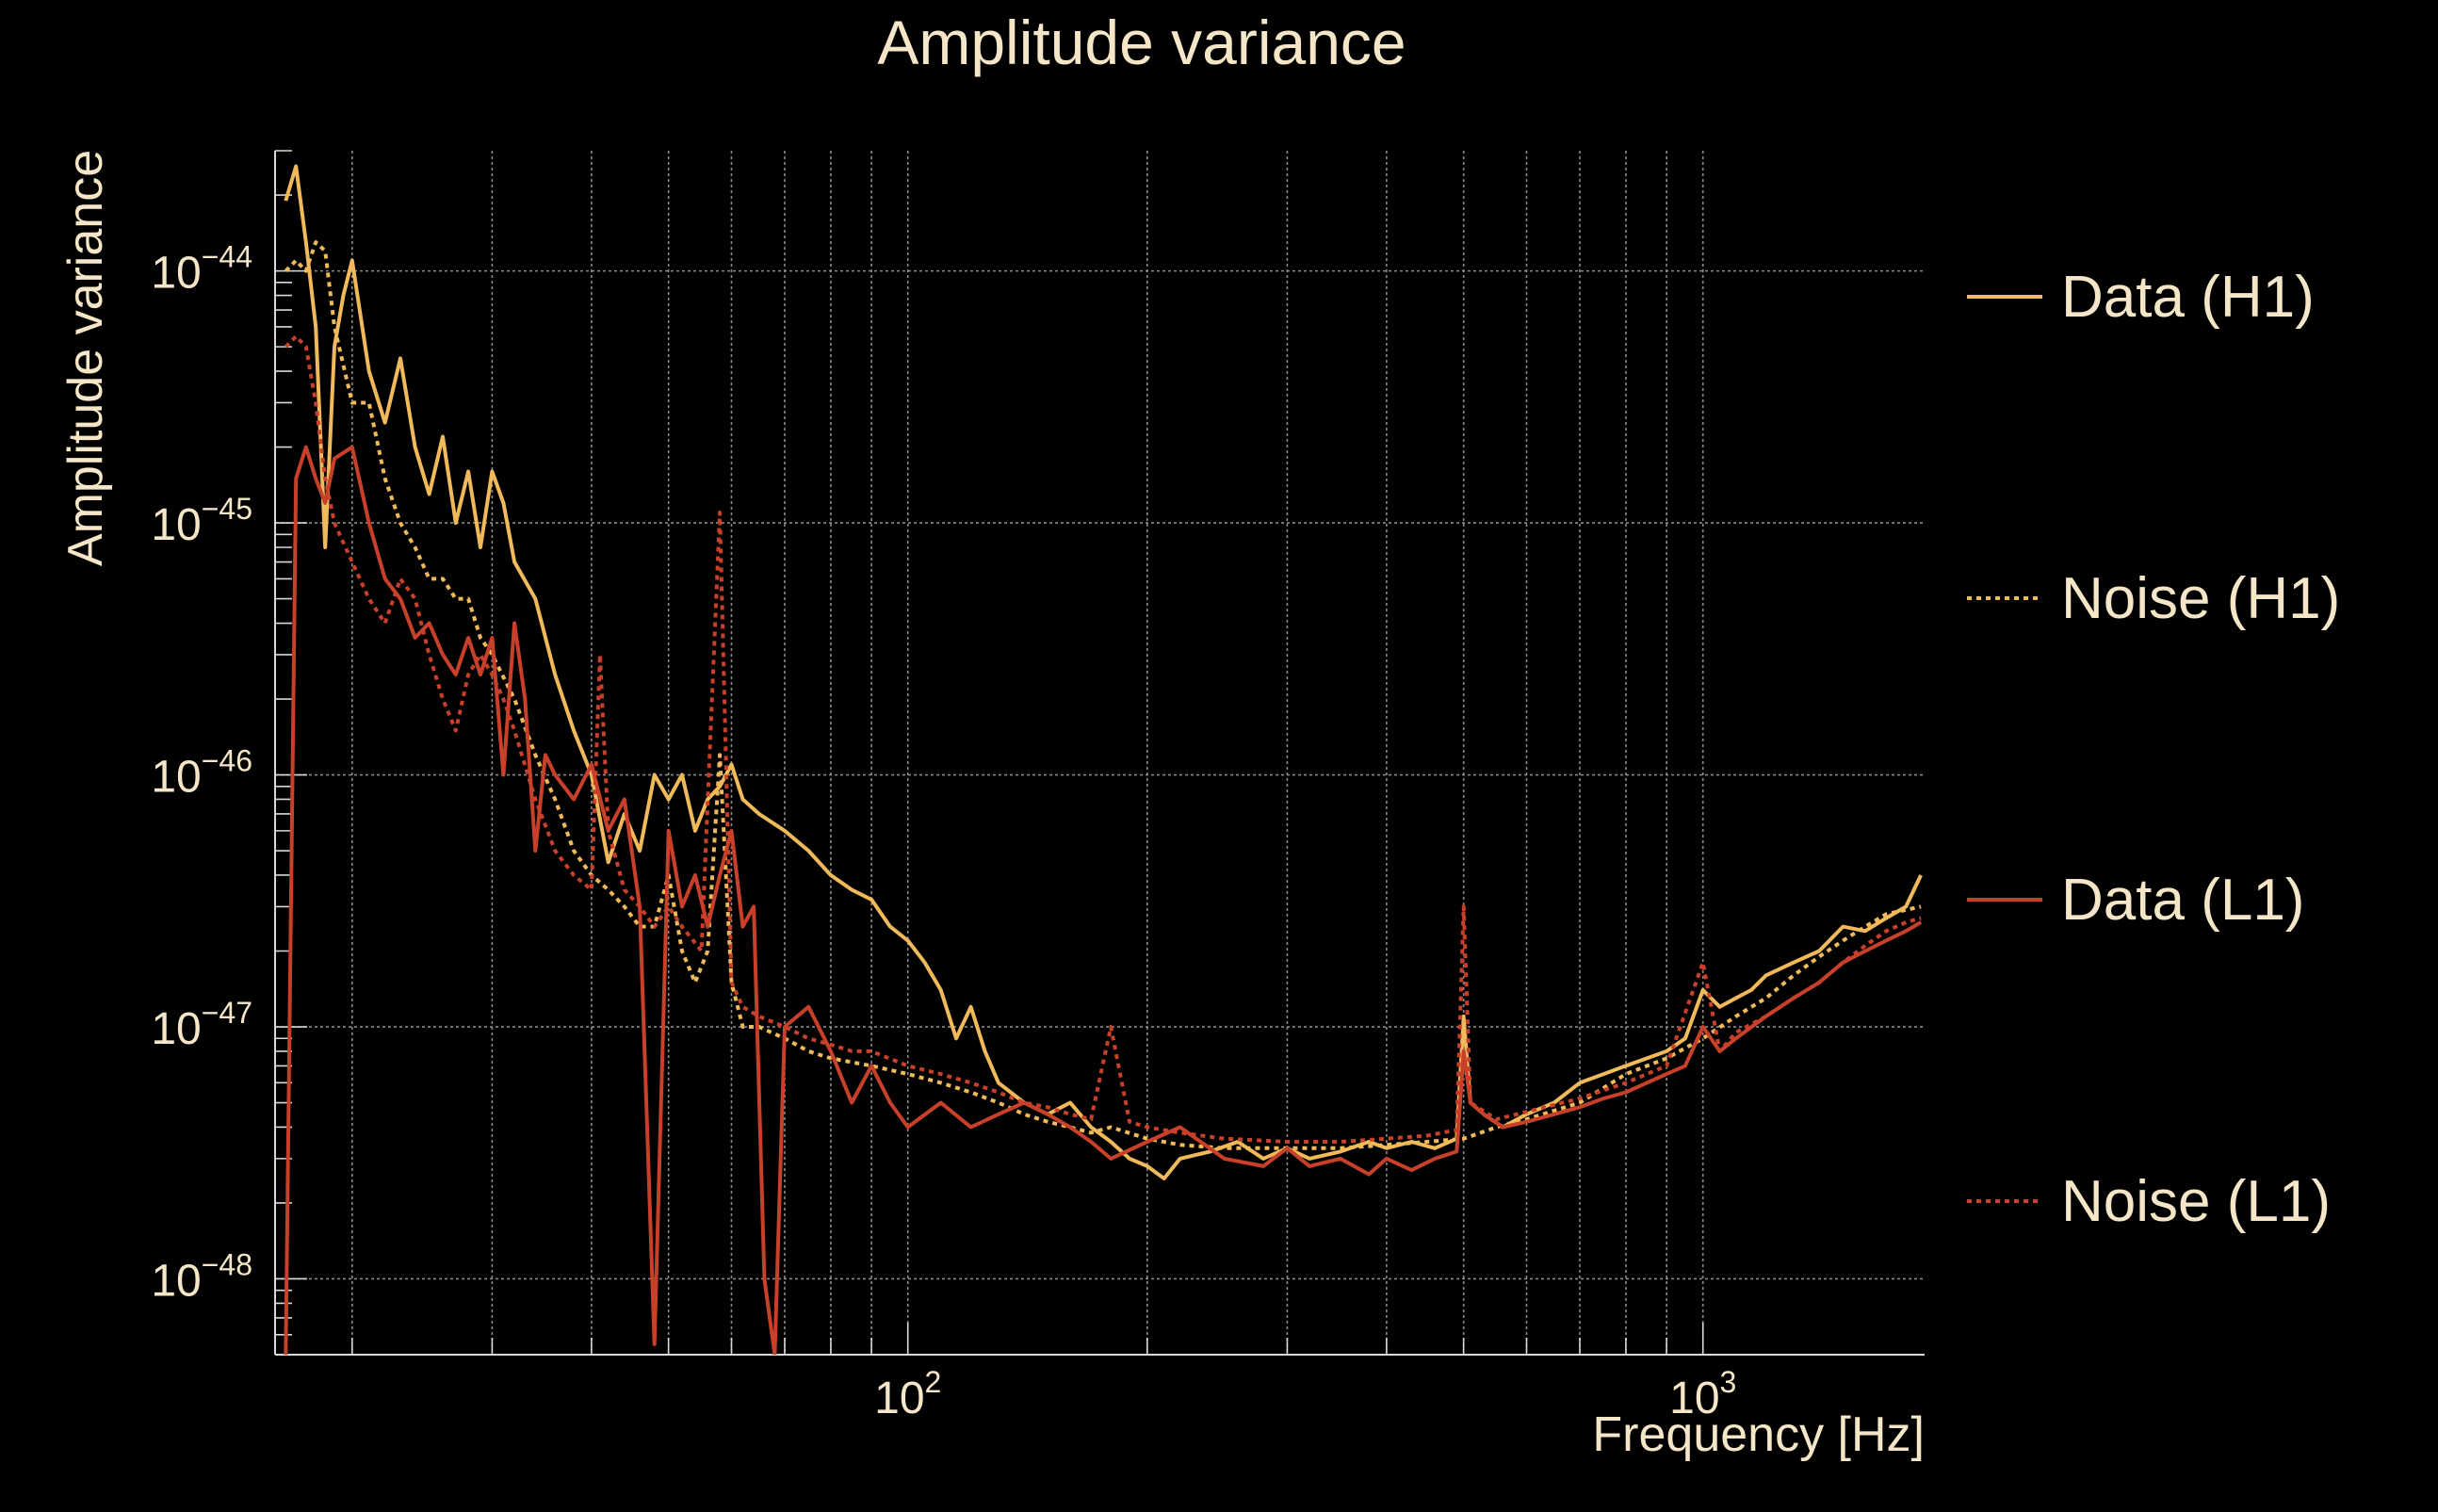  I want to click on y-axis-label: Amplitude variance, so click(85, 358).